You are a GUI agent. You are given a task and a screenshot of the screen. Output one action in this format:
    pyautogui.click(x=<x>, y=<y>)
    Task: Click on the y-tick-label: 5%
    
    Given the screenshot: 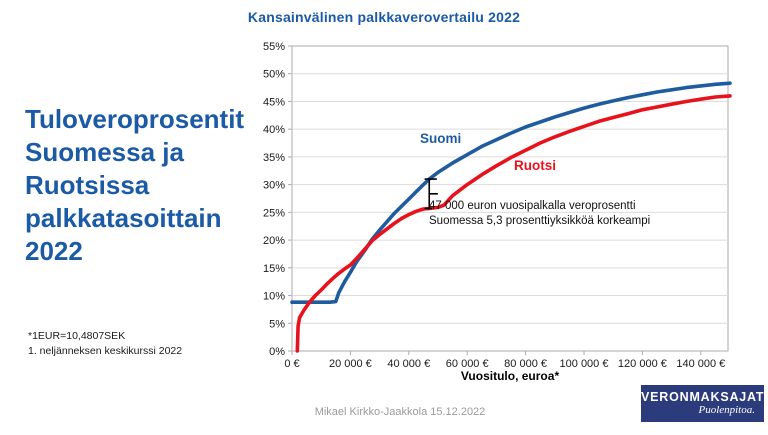 What is the action you would take?
    pyautogui.click(x=277, y=324)
    